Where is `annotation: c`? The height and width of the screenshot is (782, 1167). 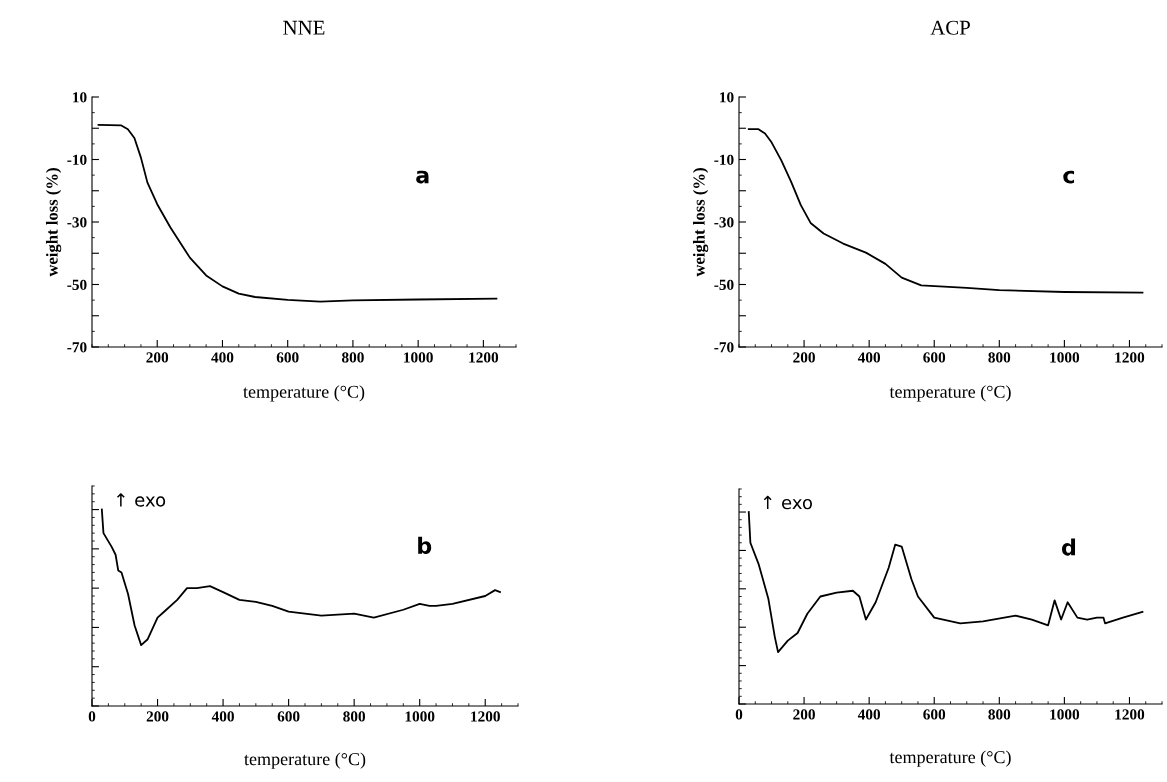
annotation: c is located at coordinates (1069, 177).